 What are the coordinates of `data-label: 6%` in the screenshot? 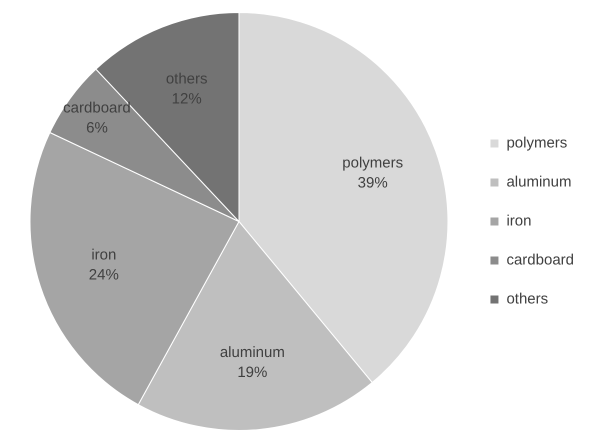 It's located at (97, 127).